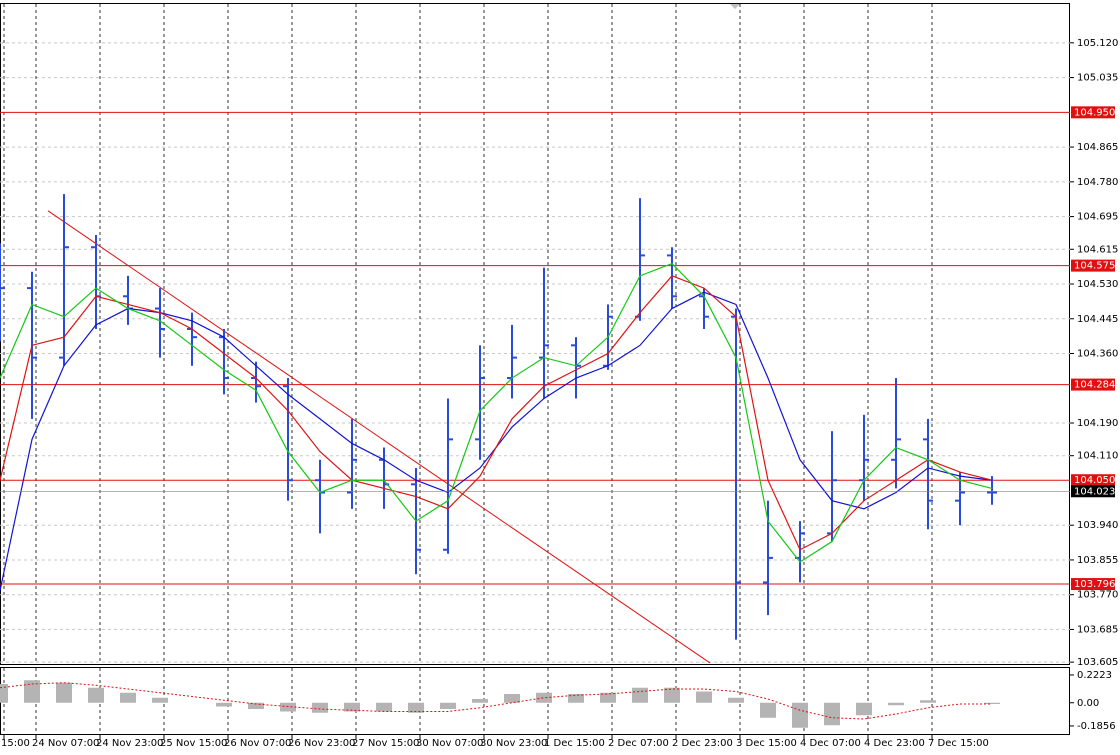 This screenshot has height=755, width=1120. What do you see at coordinates (1097, 354) in the screenshot?
I see `y-tick-label: 104.360` at bounding box center [1097, 354].